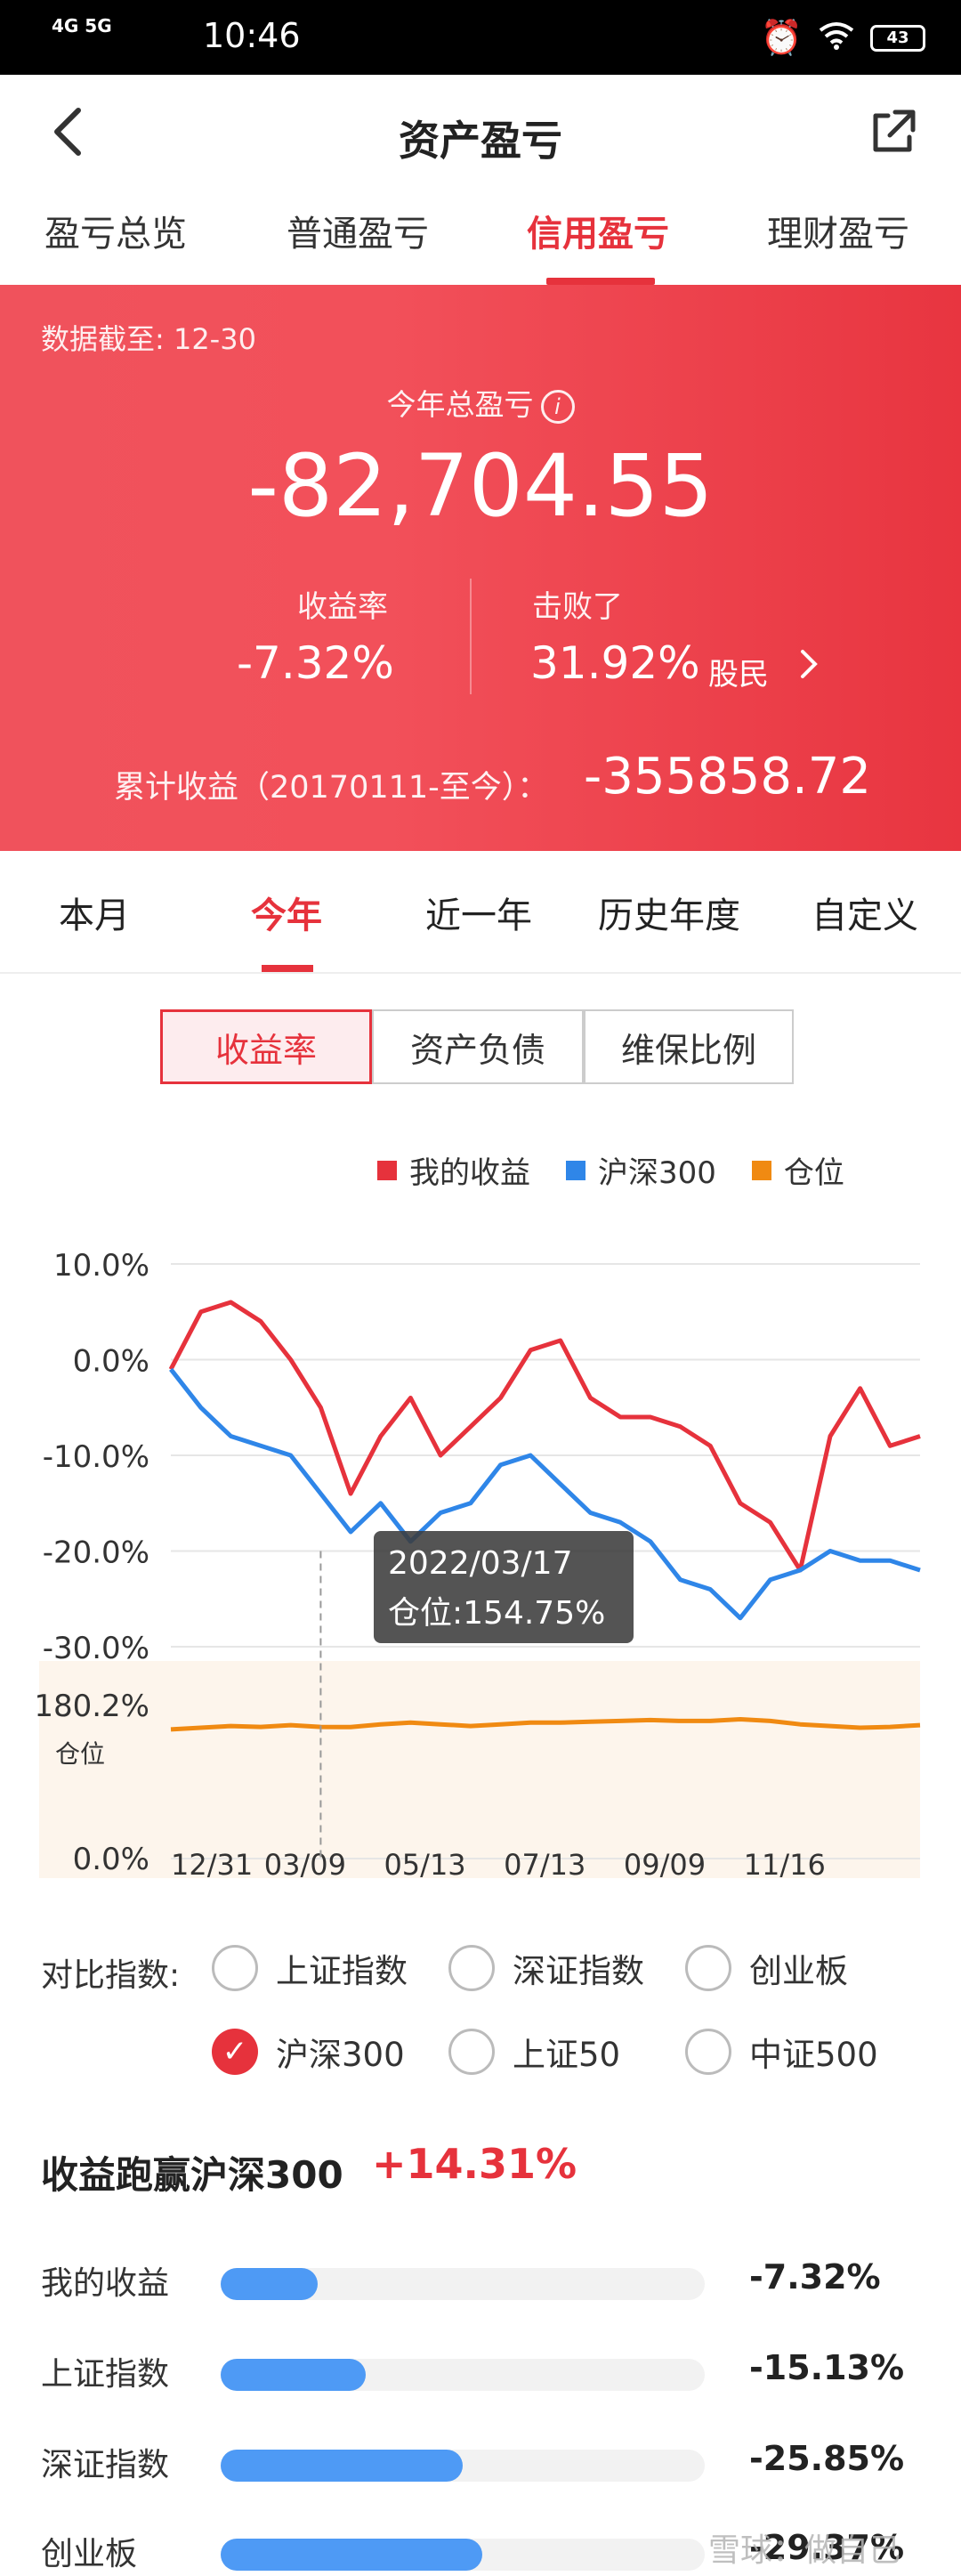  Describe the element at coordinates (657, 1173) in the screenshot. I see `legend-label: 沪深300` at that location.